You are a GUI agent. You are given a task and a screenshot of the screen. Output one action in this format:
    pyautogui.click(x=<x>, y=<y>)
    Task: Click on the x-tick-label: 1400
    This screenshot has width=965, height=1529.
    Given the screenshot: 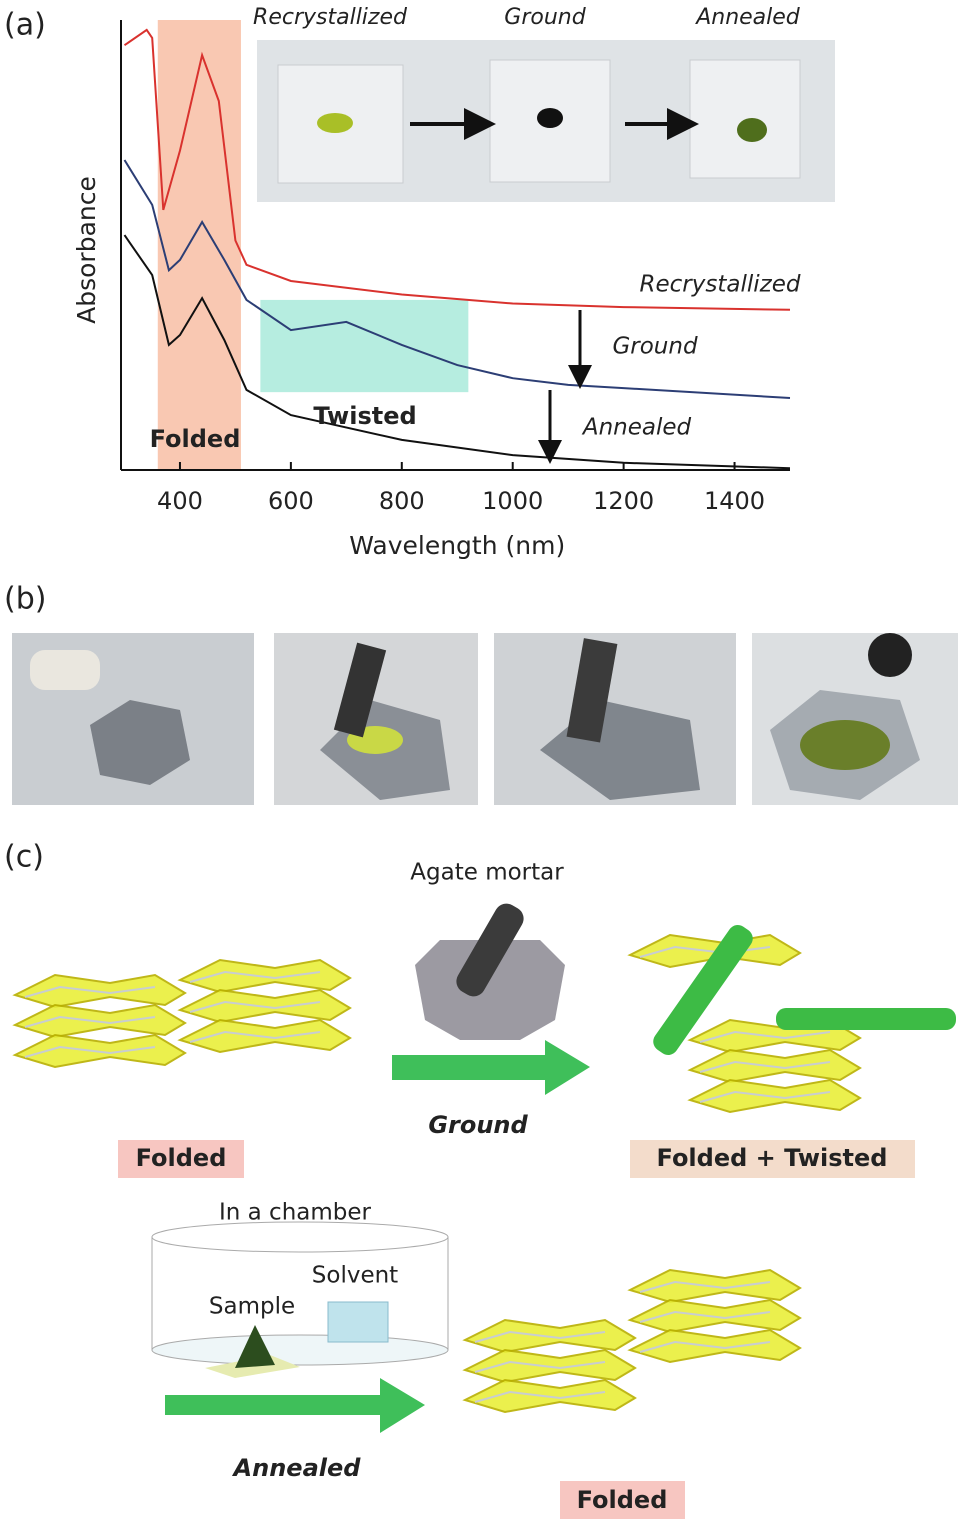 What is the action you would take?
    pyautogui.click(x=734, y=501)
    